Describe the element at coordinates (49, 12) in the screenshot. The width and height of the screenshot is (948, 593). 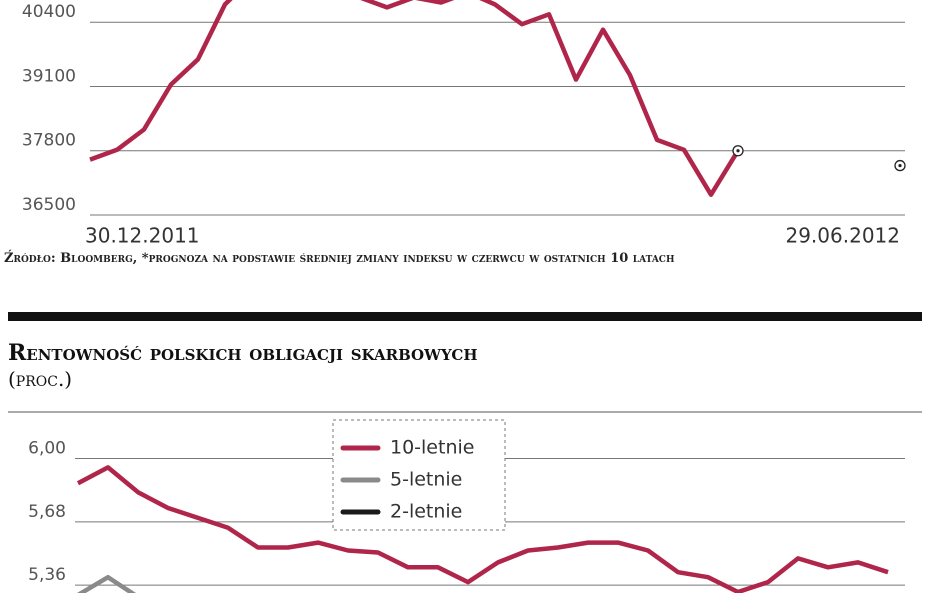
I see `y-tick-label: 40400` at that location.